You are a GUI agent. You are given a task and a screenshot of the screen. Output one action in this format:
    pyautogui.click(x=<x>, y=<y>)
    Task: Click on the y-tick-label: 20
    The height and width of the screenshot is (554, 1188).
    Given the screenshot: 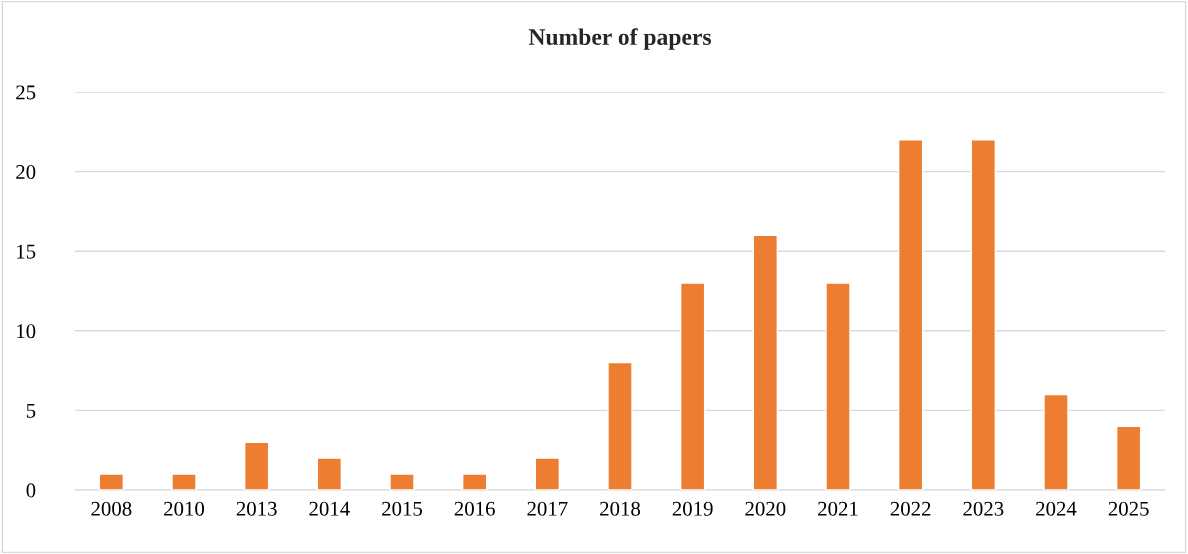 What is the action you would take?
    pyautogui.click(x=26, y=172)
    